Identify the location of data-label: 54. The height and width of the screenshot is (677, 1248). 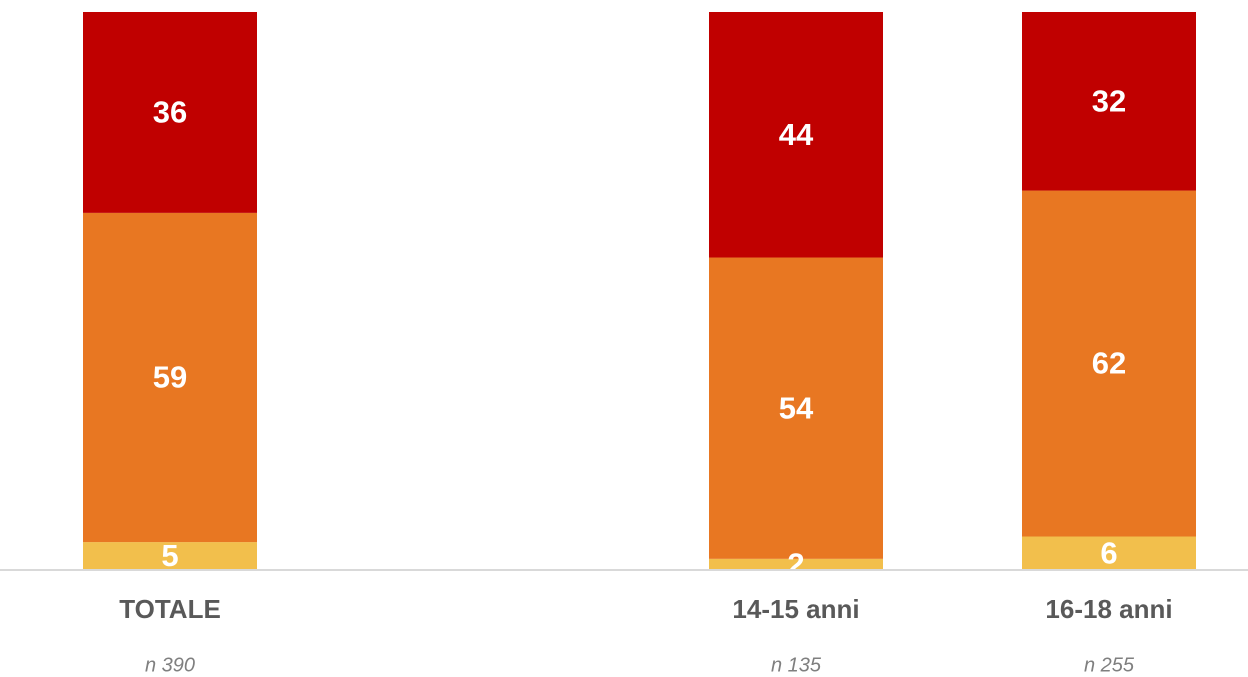
(796, 407).